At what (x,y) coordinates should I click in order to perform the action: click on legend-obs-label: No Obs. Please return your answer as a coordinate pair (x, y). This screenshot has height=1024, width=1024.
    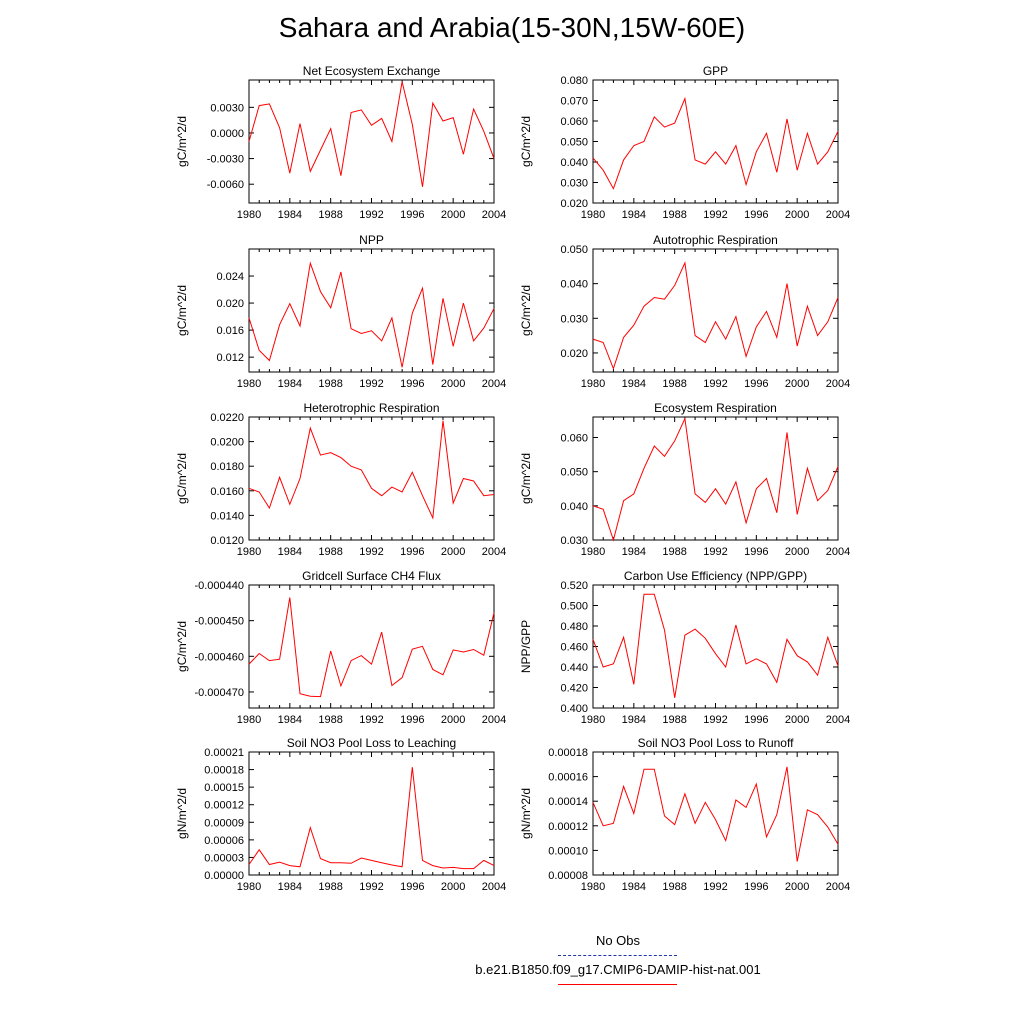
    Looking at the image, I should click on (618, 940).